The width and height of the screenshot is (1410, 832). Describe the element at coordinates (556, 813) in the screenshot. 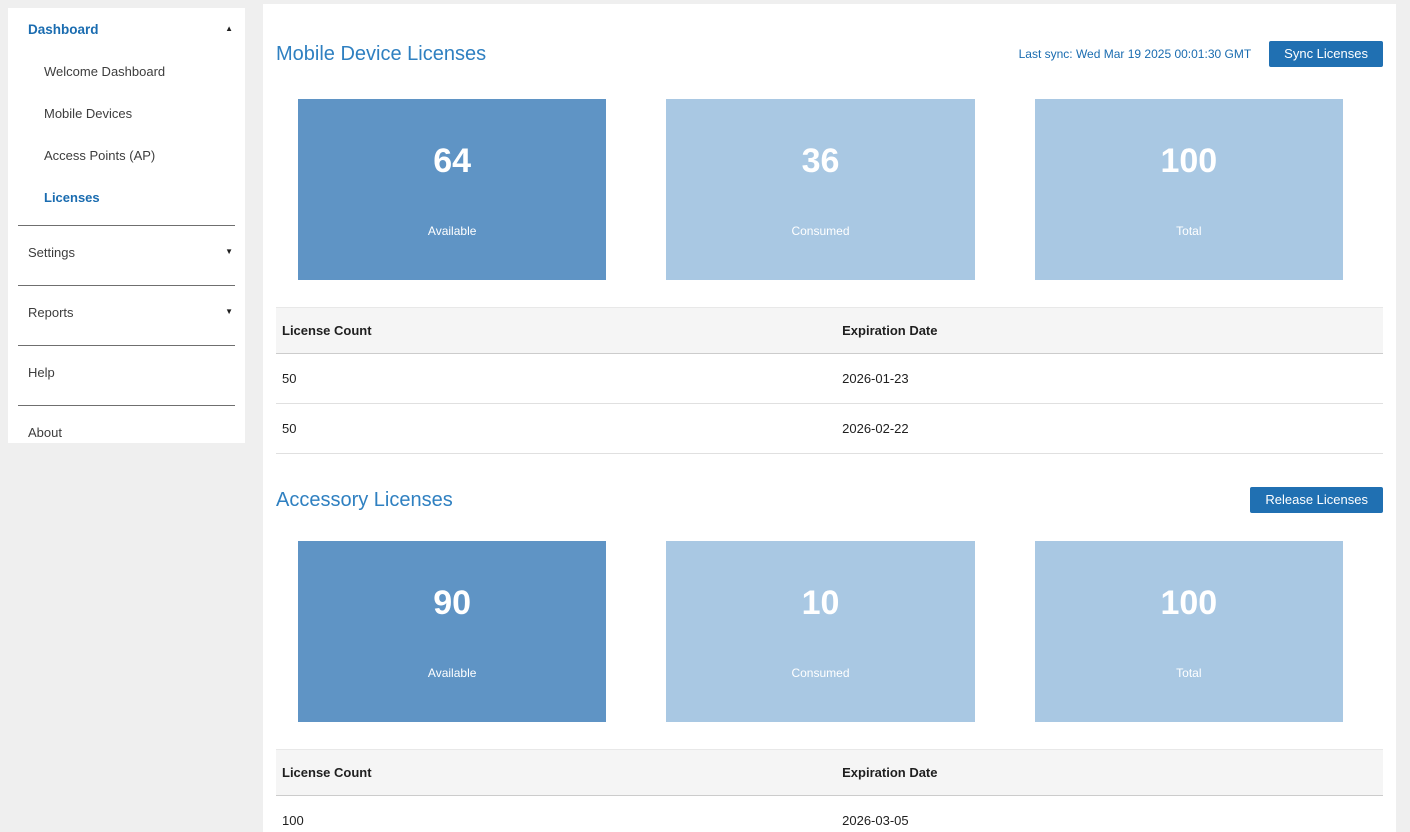

I see `license-count-cell: 100` at that location.